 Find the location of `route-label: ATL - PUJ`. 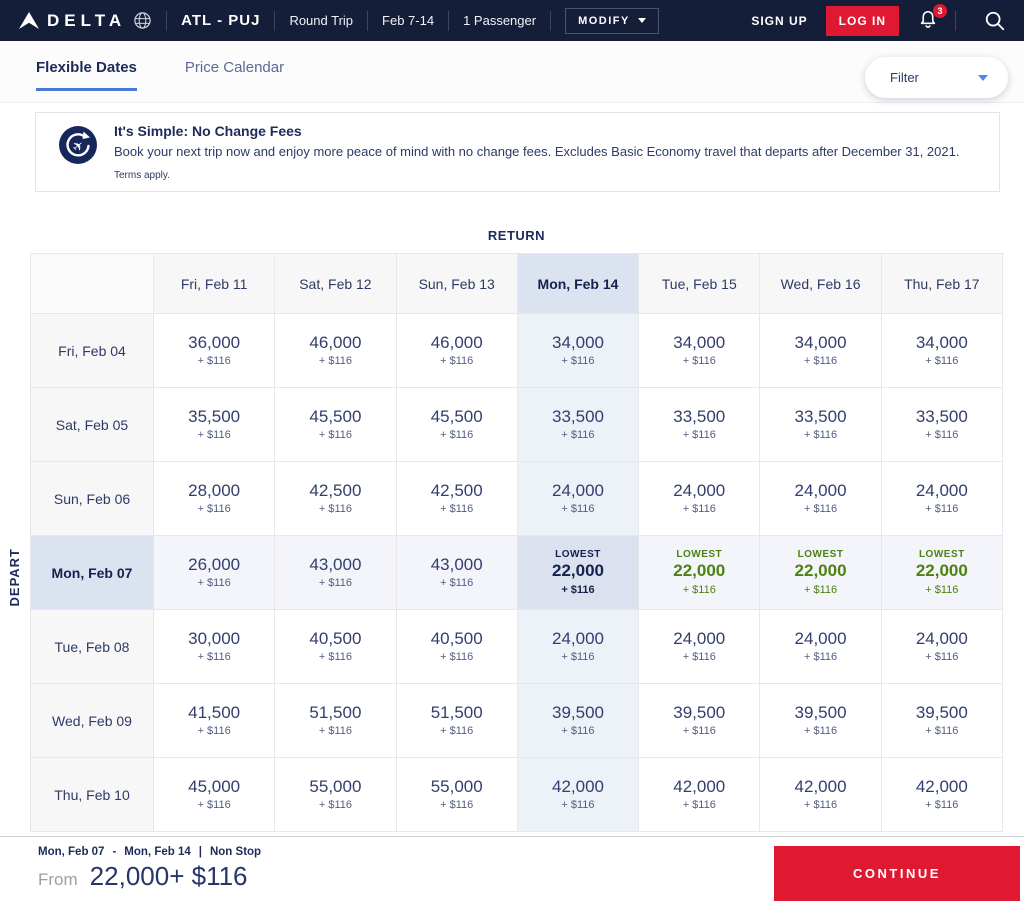

route-label: ATL - PUJ is located at coordinates (221, 20).